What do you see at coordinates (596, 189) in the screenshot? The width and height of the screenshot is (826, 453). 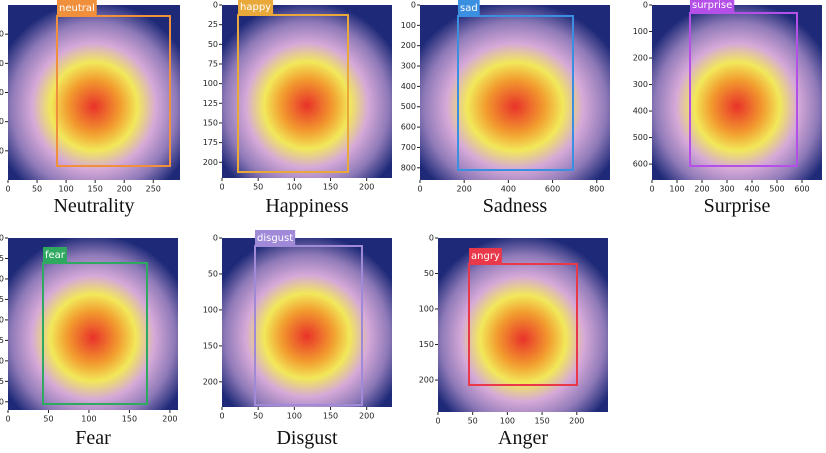 I see `x-tick-label: 800` at bounding box center [596, 189].